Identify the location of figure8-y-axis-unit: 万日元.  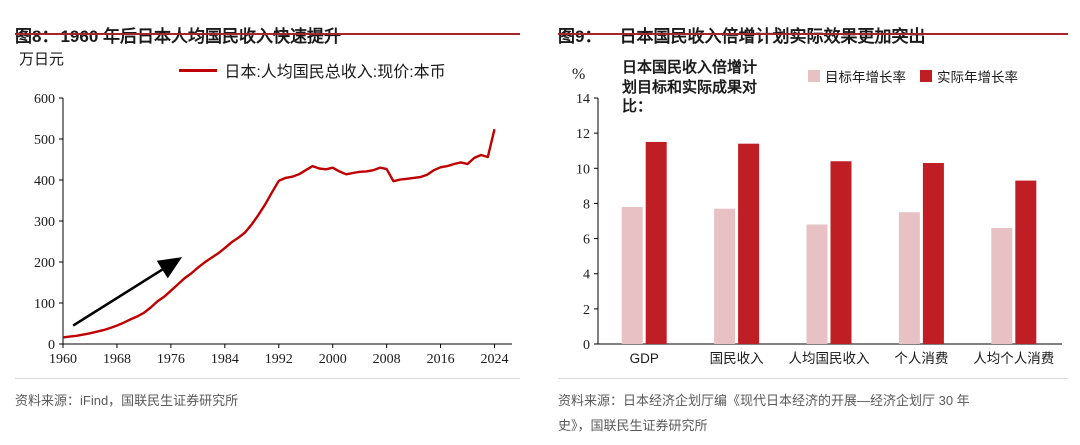
(42, 59).